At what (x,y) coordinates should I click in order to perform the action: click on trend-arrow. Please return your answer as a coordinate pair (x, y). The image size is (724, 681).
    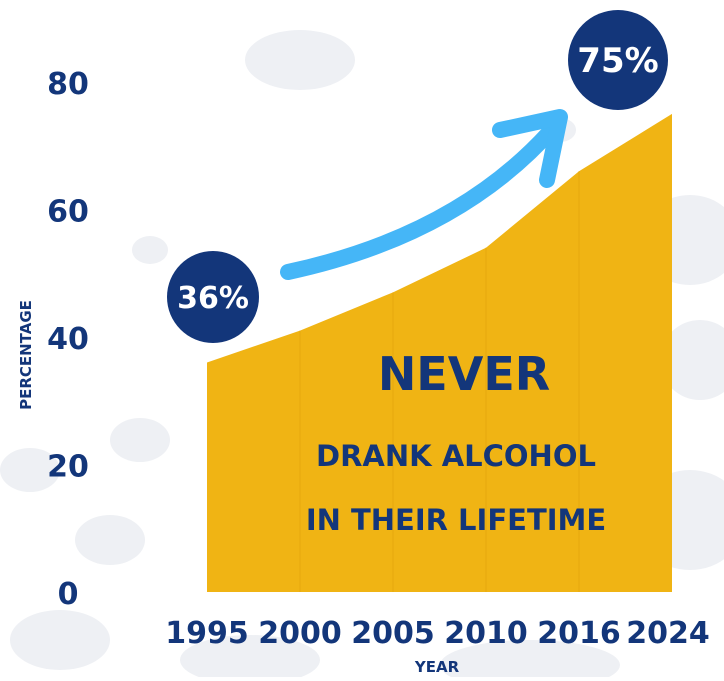
    Looking at the image, I should click on (424, 194).